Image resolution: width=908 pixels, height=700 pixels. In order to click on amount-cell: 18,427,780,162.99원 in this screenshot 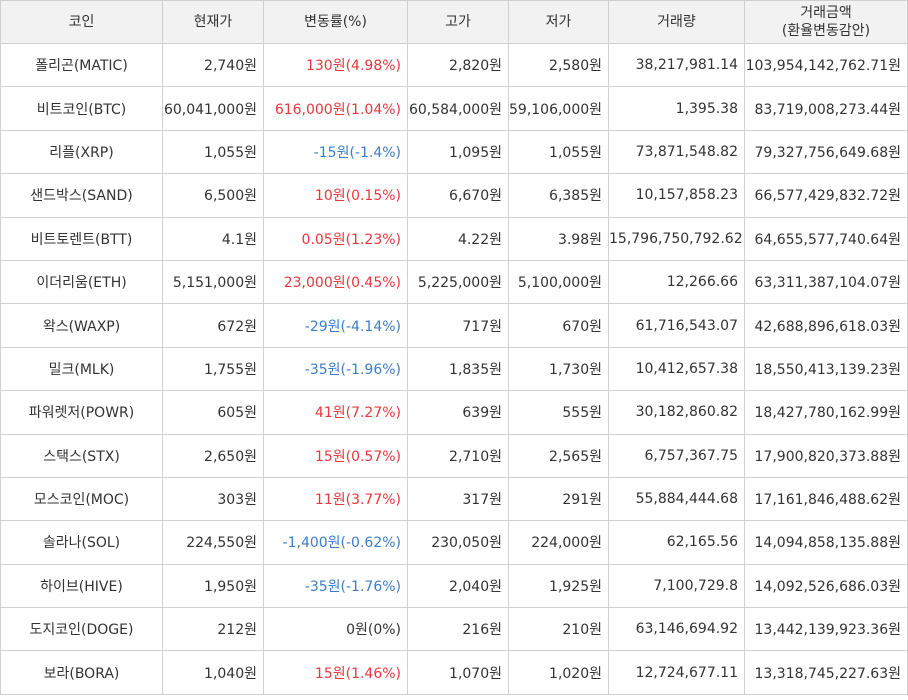, I will do `click(826, 412)`.